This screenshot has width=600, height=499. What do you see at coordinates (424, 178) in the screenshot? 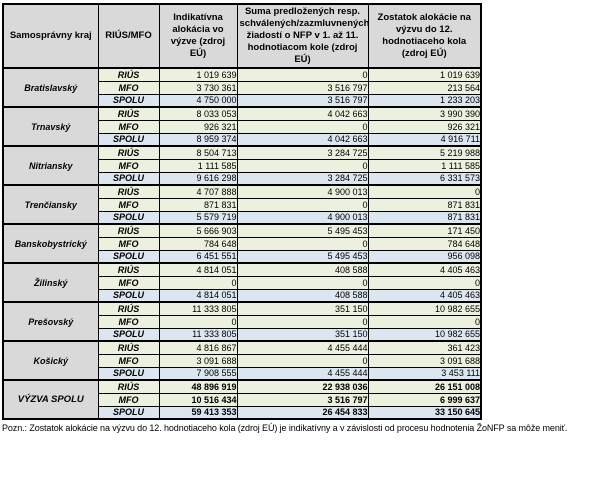
I see `value-cell: 6 331 573` at bounding box center [424, 178].